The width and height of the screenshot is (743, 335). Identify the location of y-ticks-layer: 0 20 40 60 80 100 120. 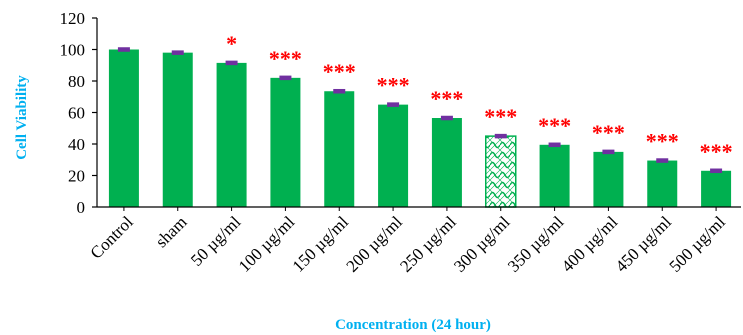
(78, 113).